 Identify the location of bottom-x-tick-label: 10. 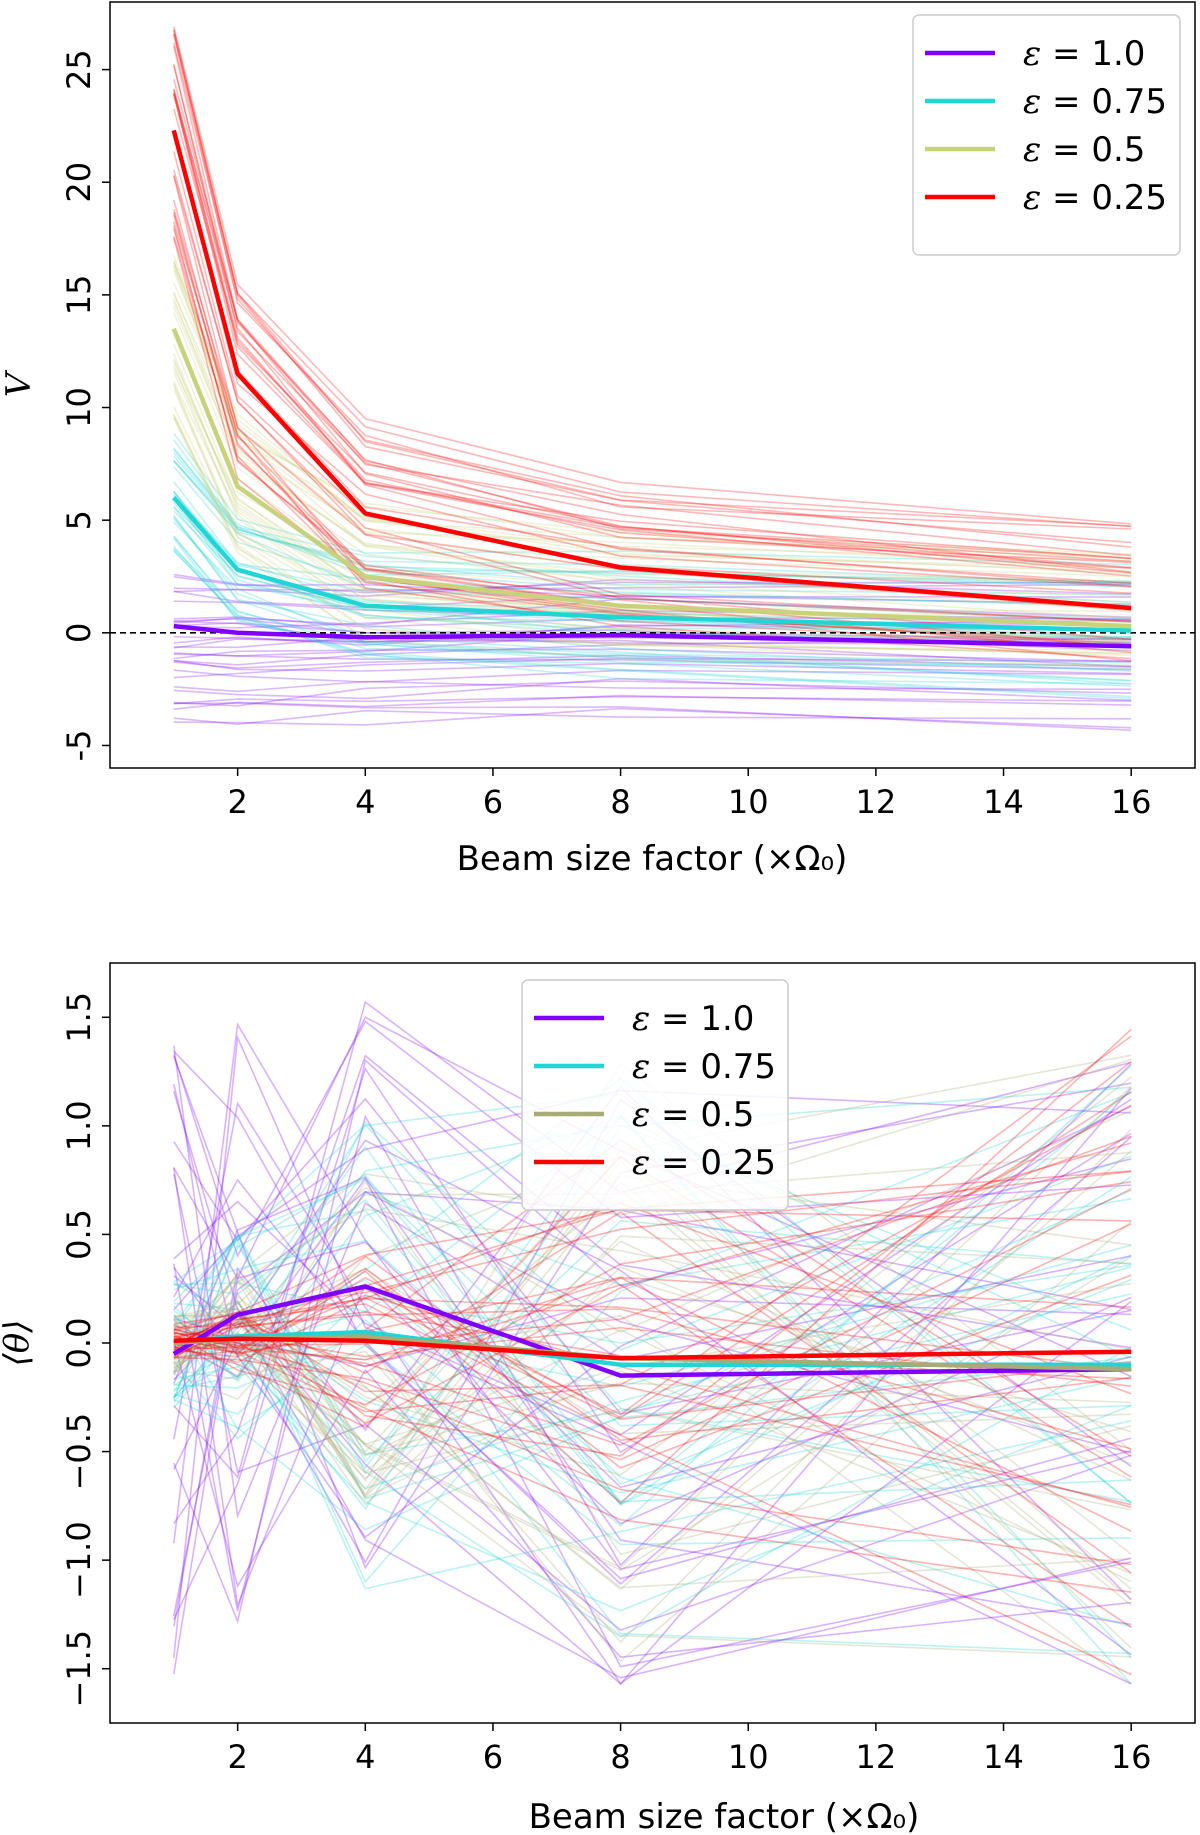
(748, 1757).